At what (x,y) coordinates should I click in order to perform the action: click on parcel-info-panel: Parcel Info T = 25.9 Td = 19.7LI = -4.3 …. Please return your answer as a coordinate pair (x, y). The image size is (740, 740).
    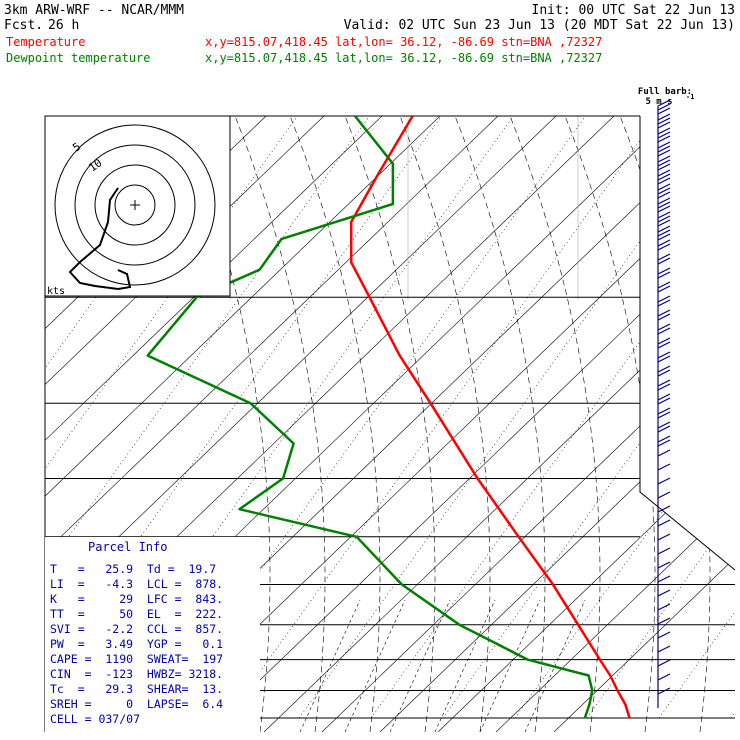
    Looking at the image, I should click on (152, 634).